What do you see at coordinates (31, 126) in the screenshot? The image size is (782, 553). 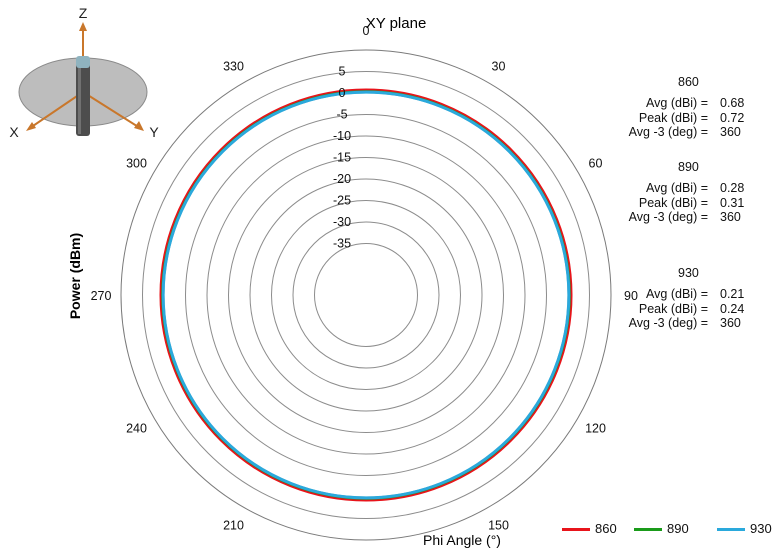 I see `x-arrowhead` at bounding box center [31, 126].